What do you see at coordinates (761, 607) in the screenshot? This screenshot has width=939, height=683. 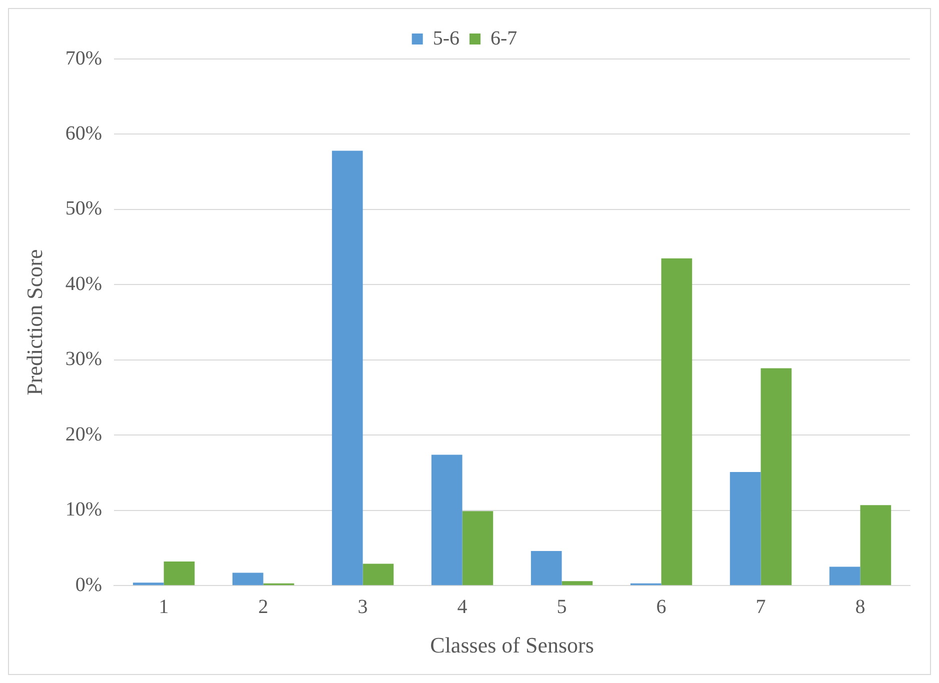 I see `x-tick-label: 7` at bounding box center [761, 607].